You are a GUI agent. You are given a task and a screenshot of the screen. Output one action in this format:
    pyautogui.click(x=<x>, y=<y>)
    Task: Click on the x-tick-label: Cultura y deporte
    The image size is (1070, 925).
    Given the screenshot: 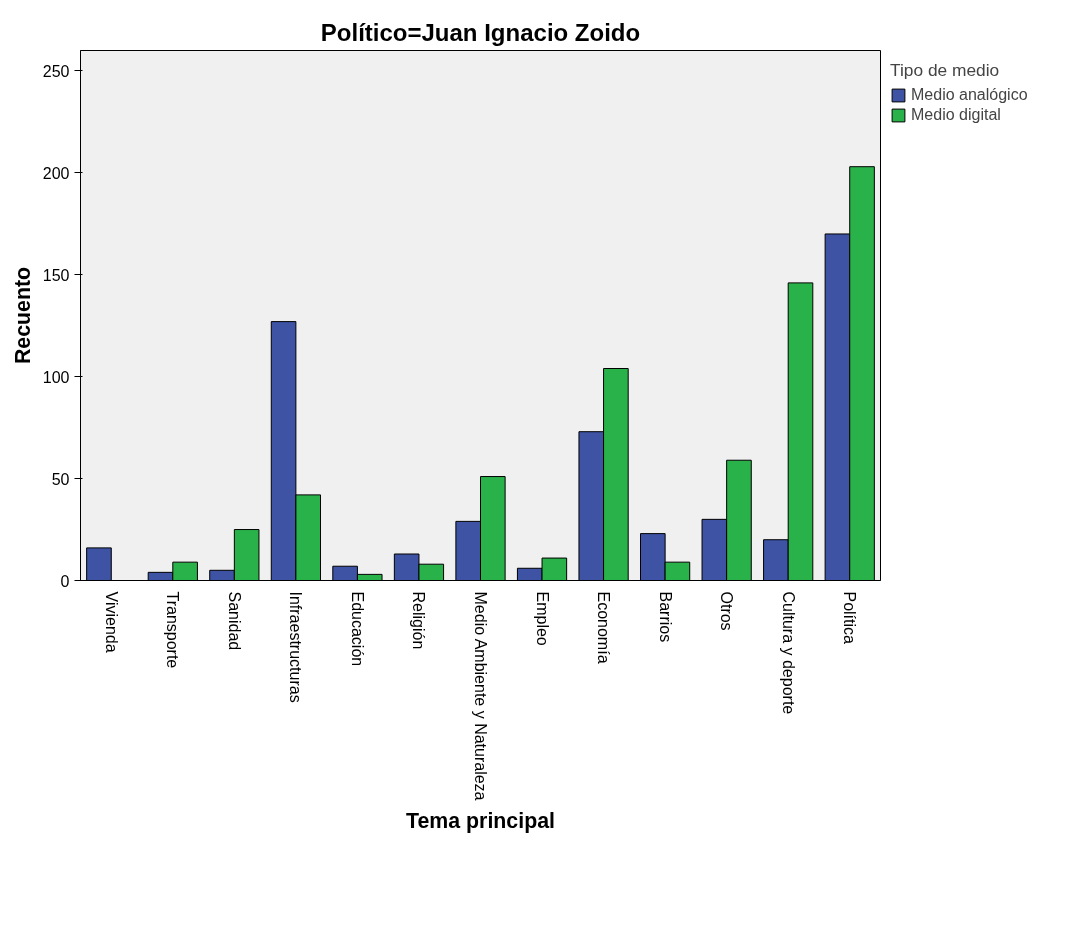 What is the action you would take?
    pyautogui.click(x=788, y=653)
    